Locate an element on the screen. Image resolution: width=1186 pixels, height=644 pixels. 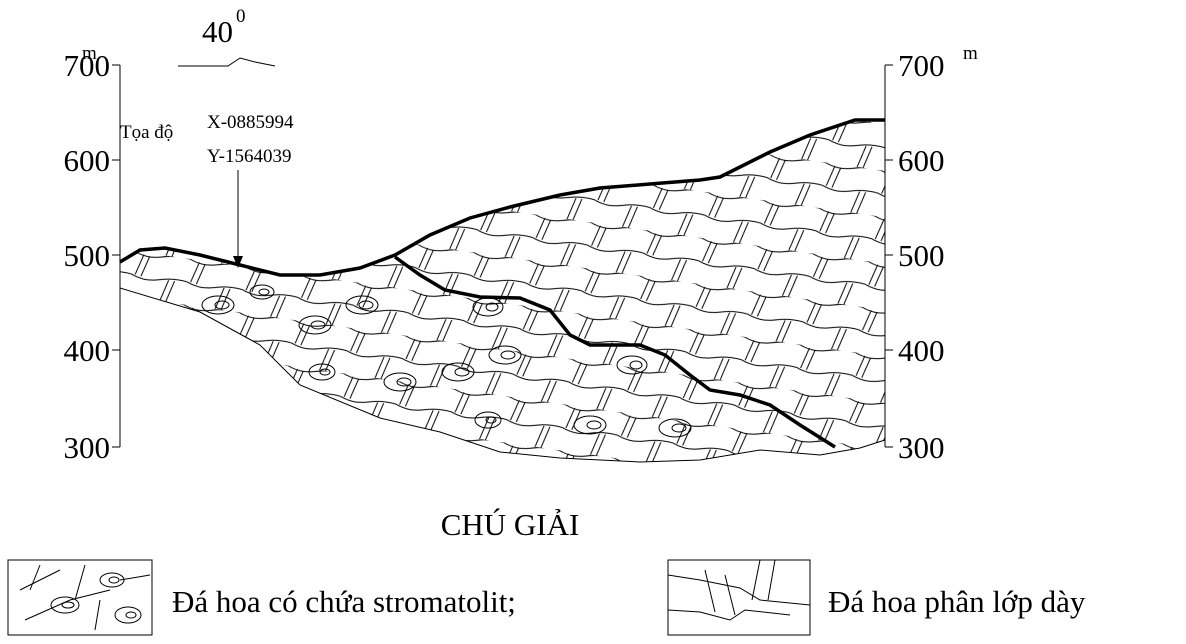
legend-swatch-stromatolite is located at coordinates (80, 597).